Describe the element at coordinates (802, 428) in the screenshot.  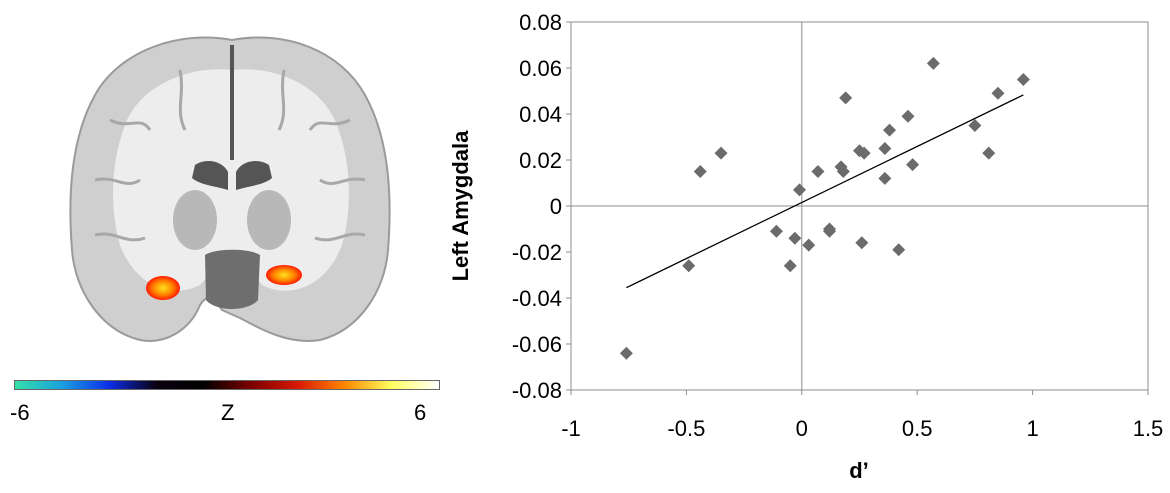
I see `x-tick-label: 0` at that location.